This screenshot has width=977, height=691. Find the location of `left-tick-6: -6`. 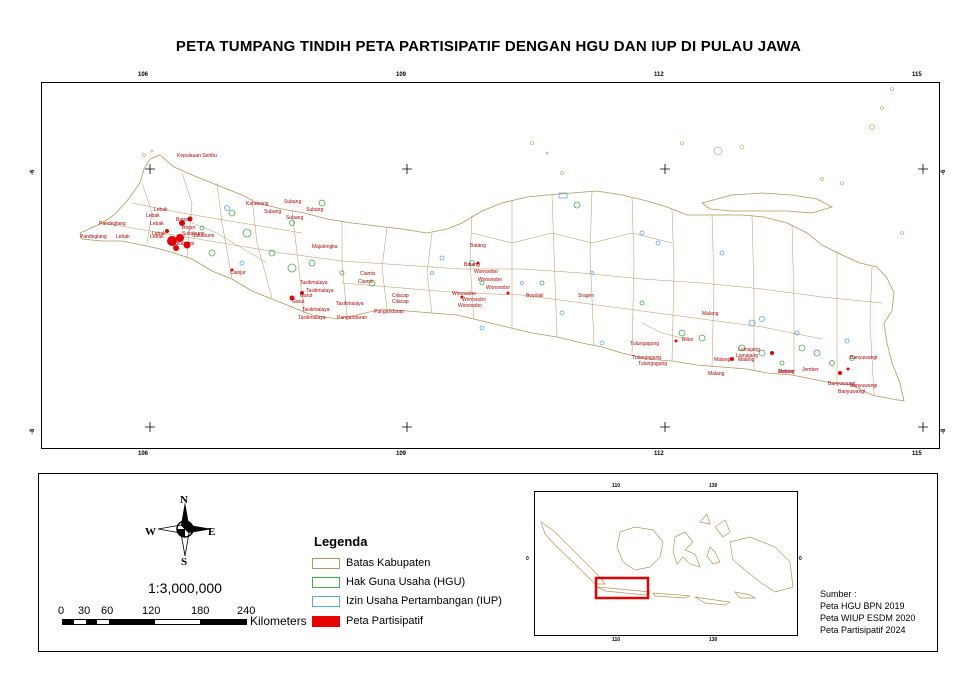

left-tick-6: -6 is located at coordinates (33, 172).